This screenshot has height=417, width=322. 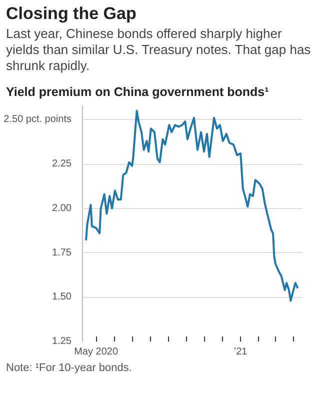 What do you see at coordinates (159, 50) in the screenshot?
I see `chart-subtitle: Last year, Chinese bonds offered sharply higher yields than similar U.S. Treasury notes. That gap has shrunk rapidly.` at bounding box center [159, 50].